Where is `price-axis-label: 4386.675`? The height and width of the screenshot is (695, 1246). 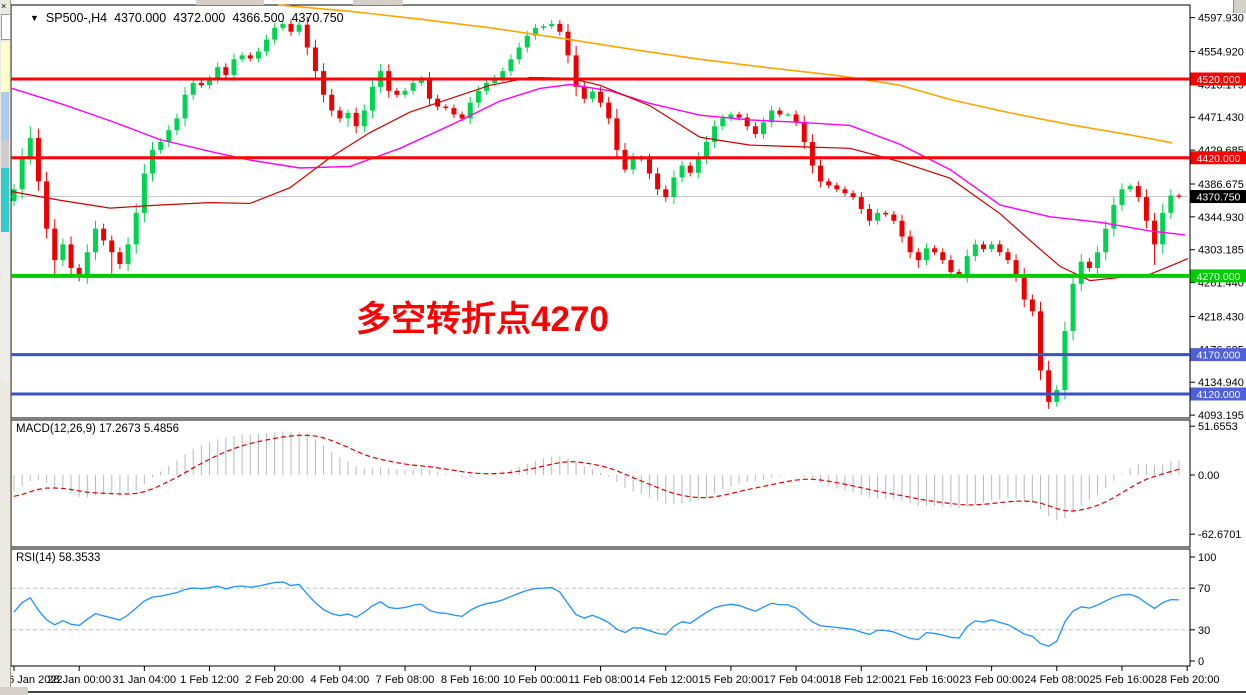
price-axis-label: 4386.675 is located at coordinates (1221, 185).